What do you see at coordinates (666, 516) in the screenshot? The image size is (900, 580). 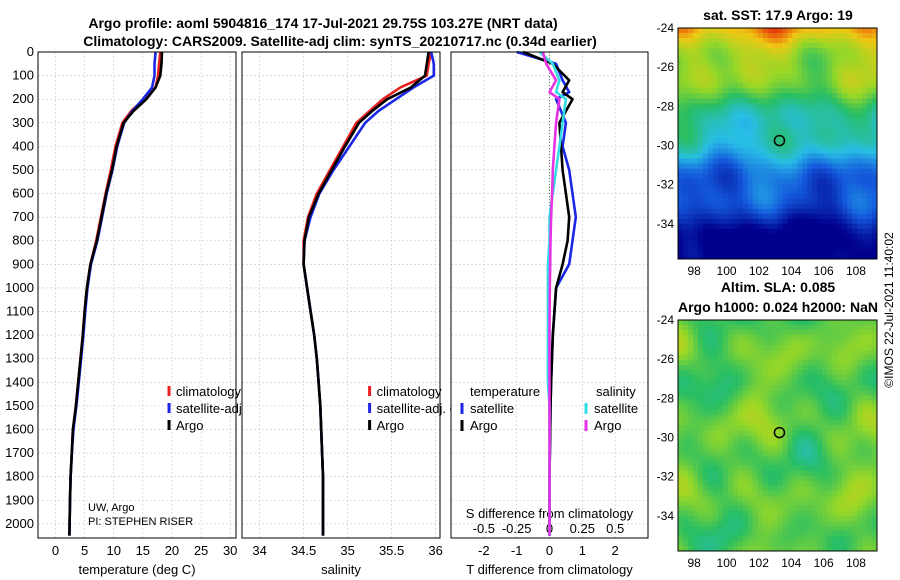 I see `map-y-tick: -34` at bounding box center [666, 516].